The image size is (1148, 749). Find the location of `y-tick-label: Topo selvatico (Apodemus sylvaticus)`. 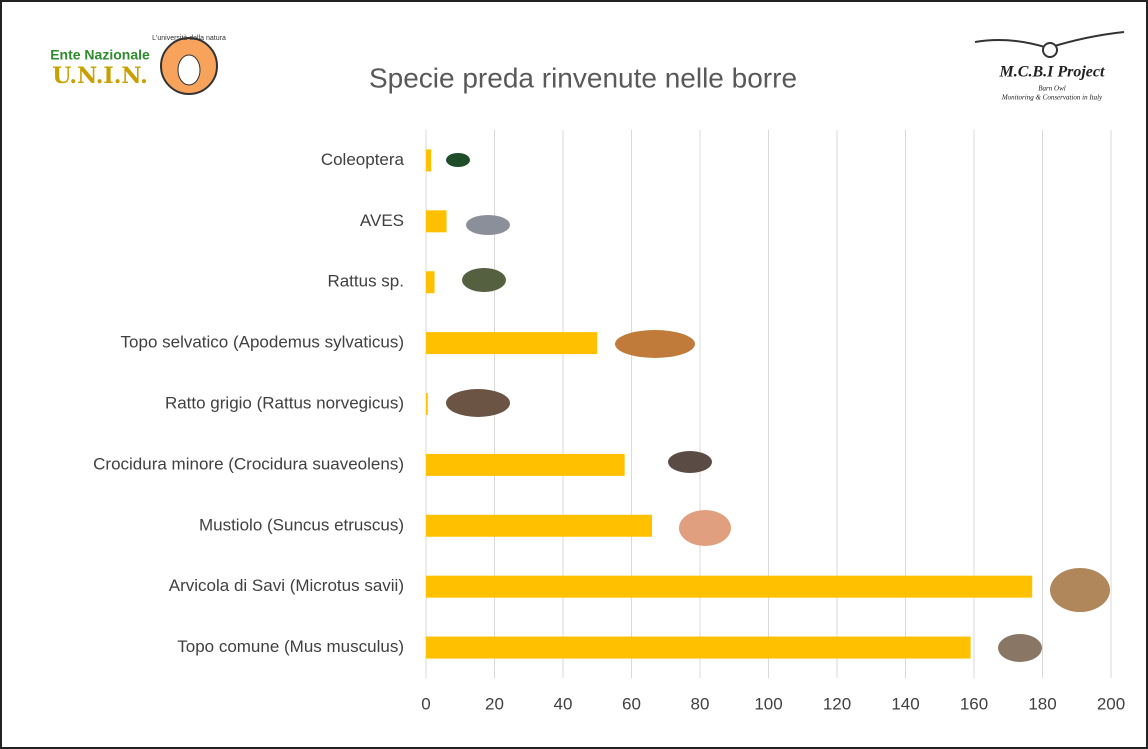

y-tick-label: Topo selvatico (Apodemus sylvaticus) is located at coordinates (262, 342).